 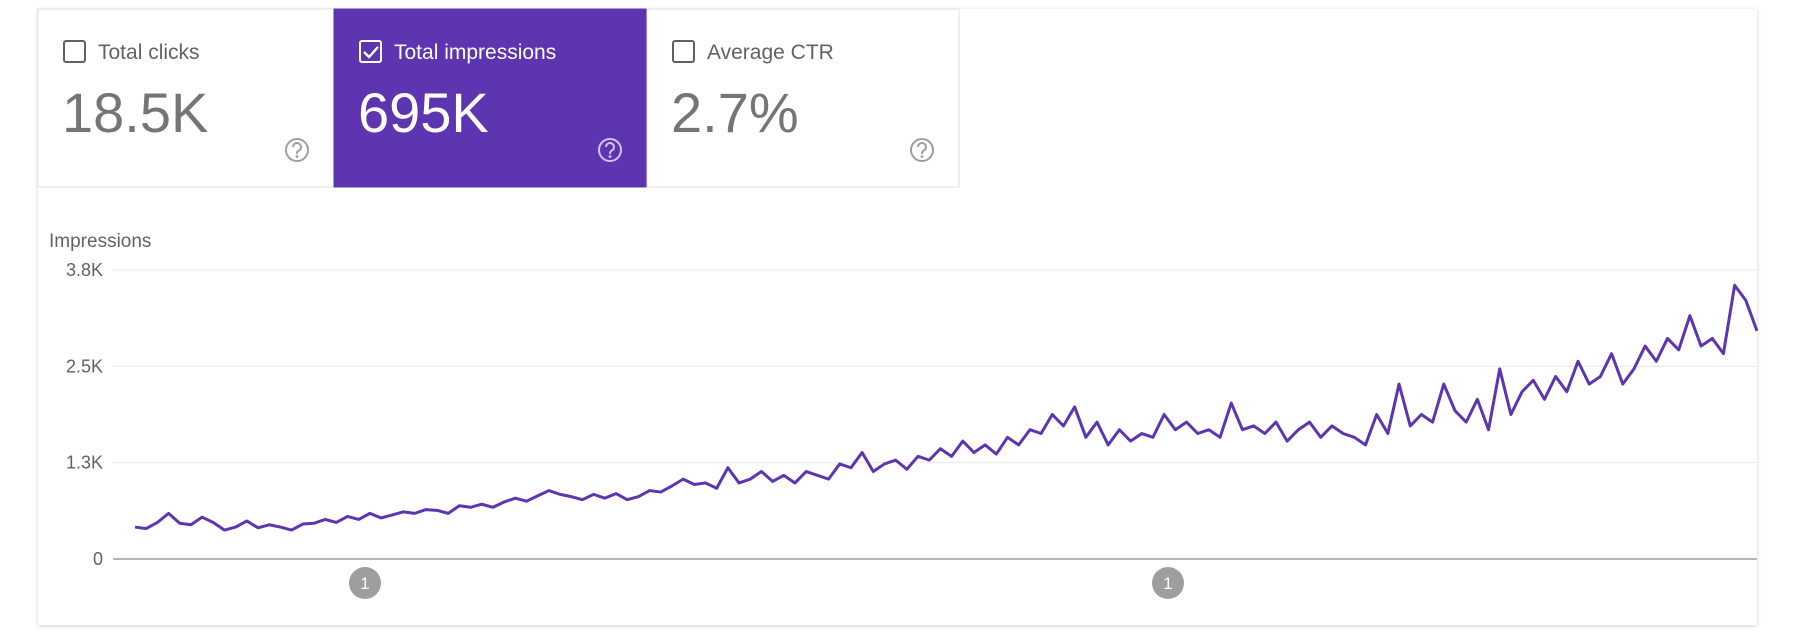 What do you see at coordinates (135, 112) in the screenshot?
I see `metric-value: 18.5K` at bounding box center [135, 112].